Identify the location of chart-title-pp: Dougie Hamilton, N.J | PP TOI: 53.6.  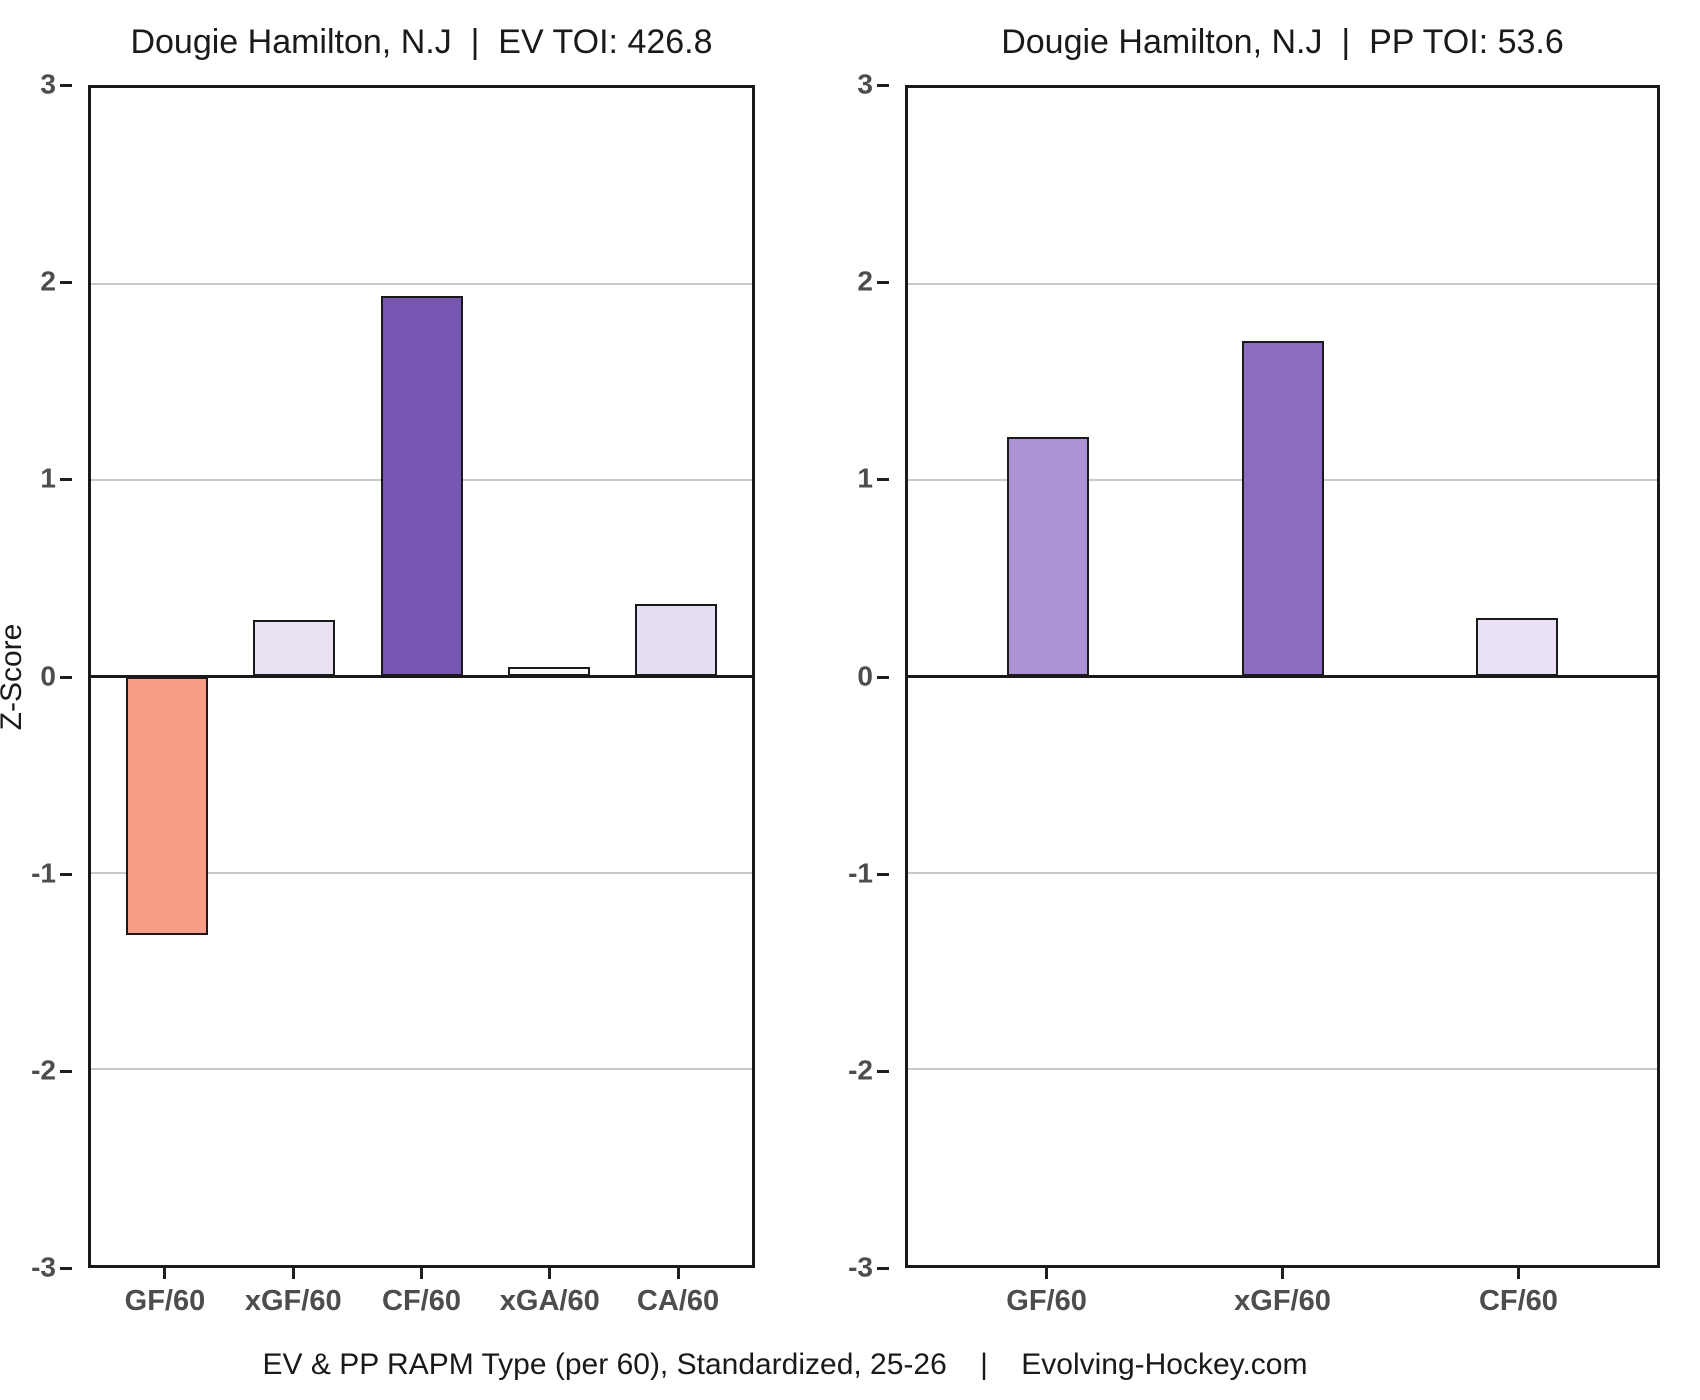
(1282, 42).